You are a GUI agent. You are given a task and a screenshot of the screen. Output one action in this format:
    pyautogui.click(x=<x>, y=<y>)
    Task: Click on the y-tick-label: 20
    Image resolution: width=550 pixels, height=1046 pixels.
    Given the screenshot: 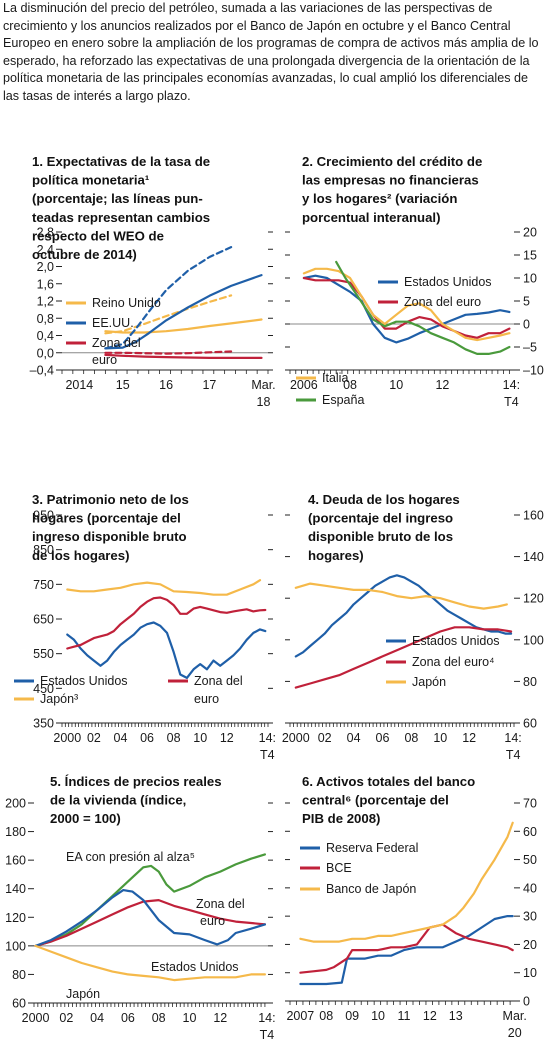 What is the action you would take?
    pyautogui.click(x=530, y=945)
    